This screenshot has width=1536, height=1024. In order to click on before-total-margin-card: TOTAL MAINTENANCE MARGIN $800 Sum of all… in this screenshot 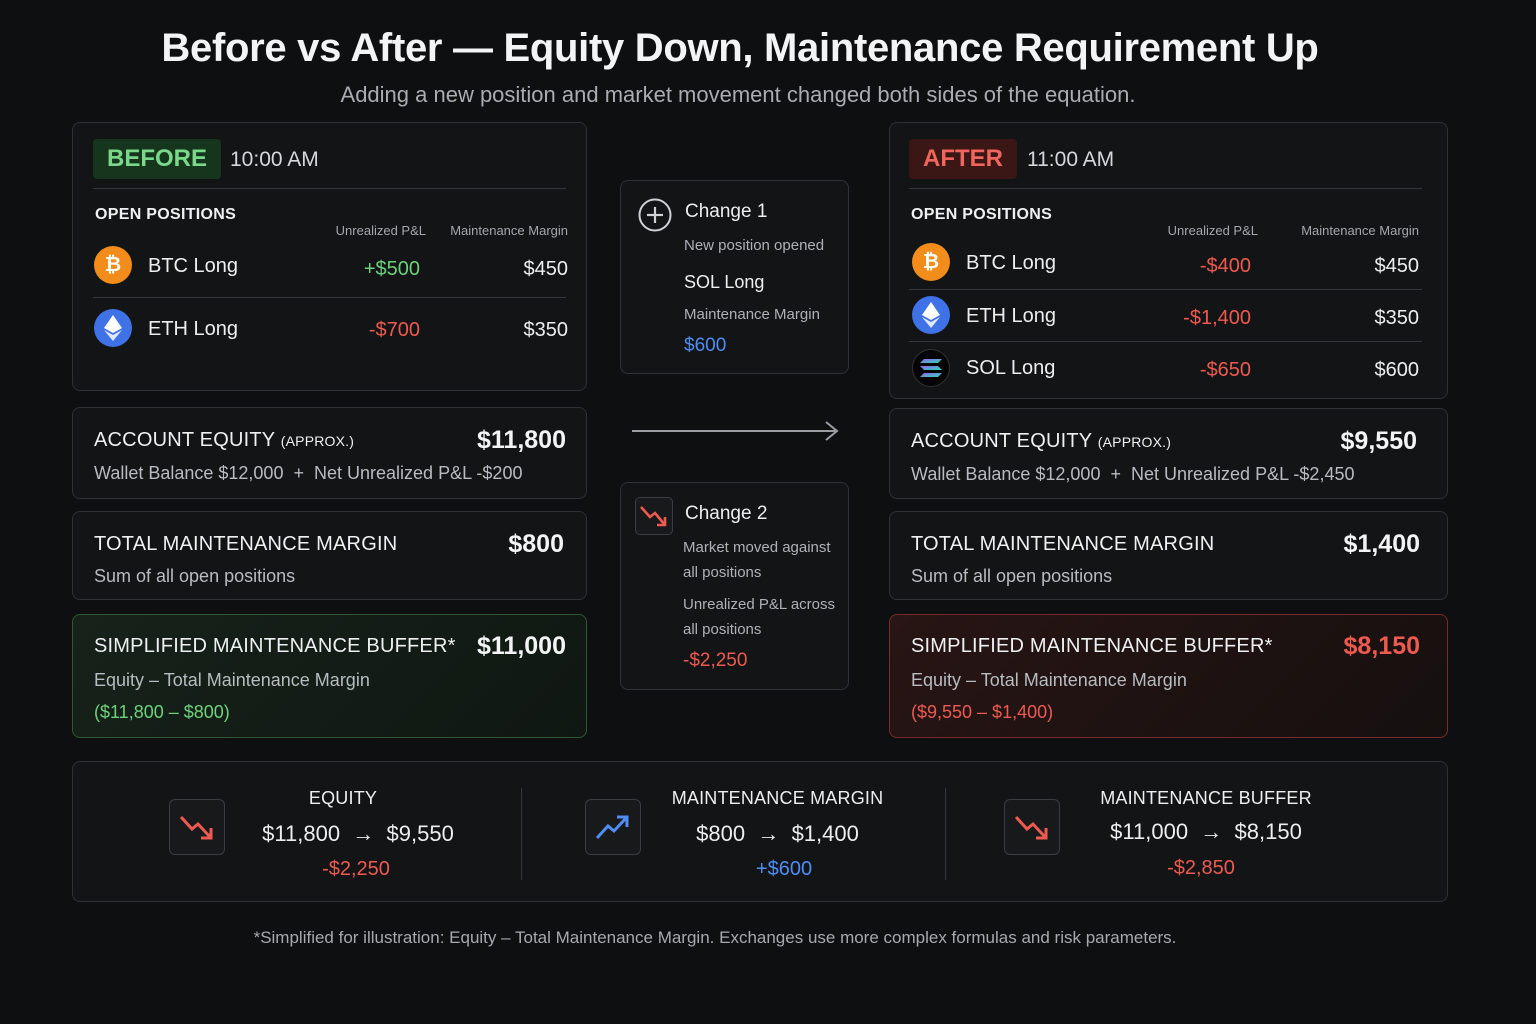, I will do `click(329, 555)`.